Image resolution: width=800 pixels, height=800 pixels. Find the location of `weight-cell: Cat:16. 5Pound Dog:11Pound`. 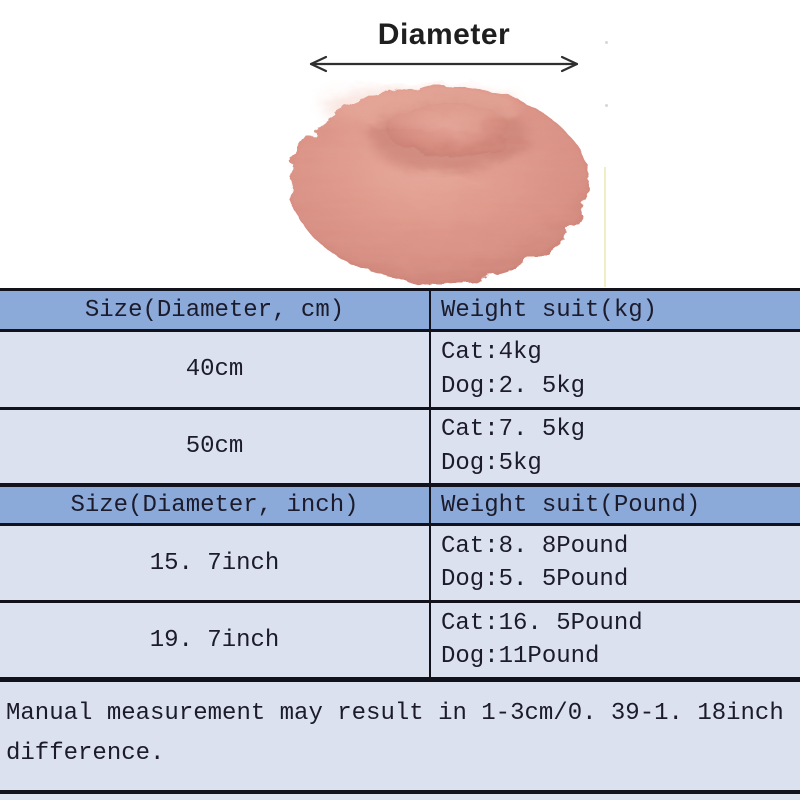

weight-cell: Cat:16. 5Pound Dog:11Pound is located at coordinates (615, 640).